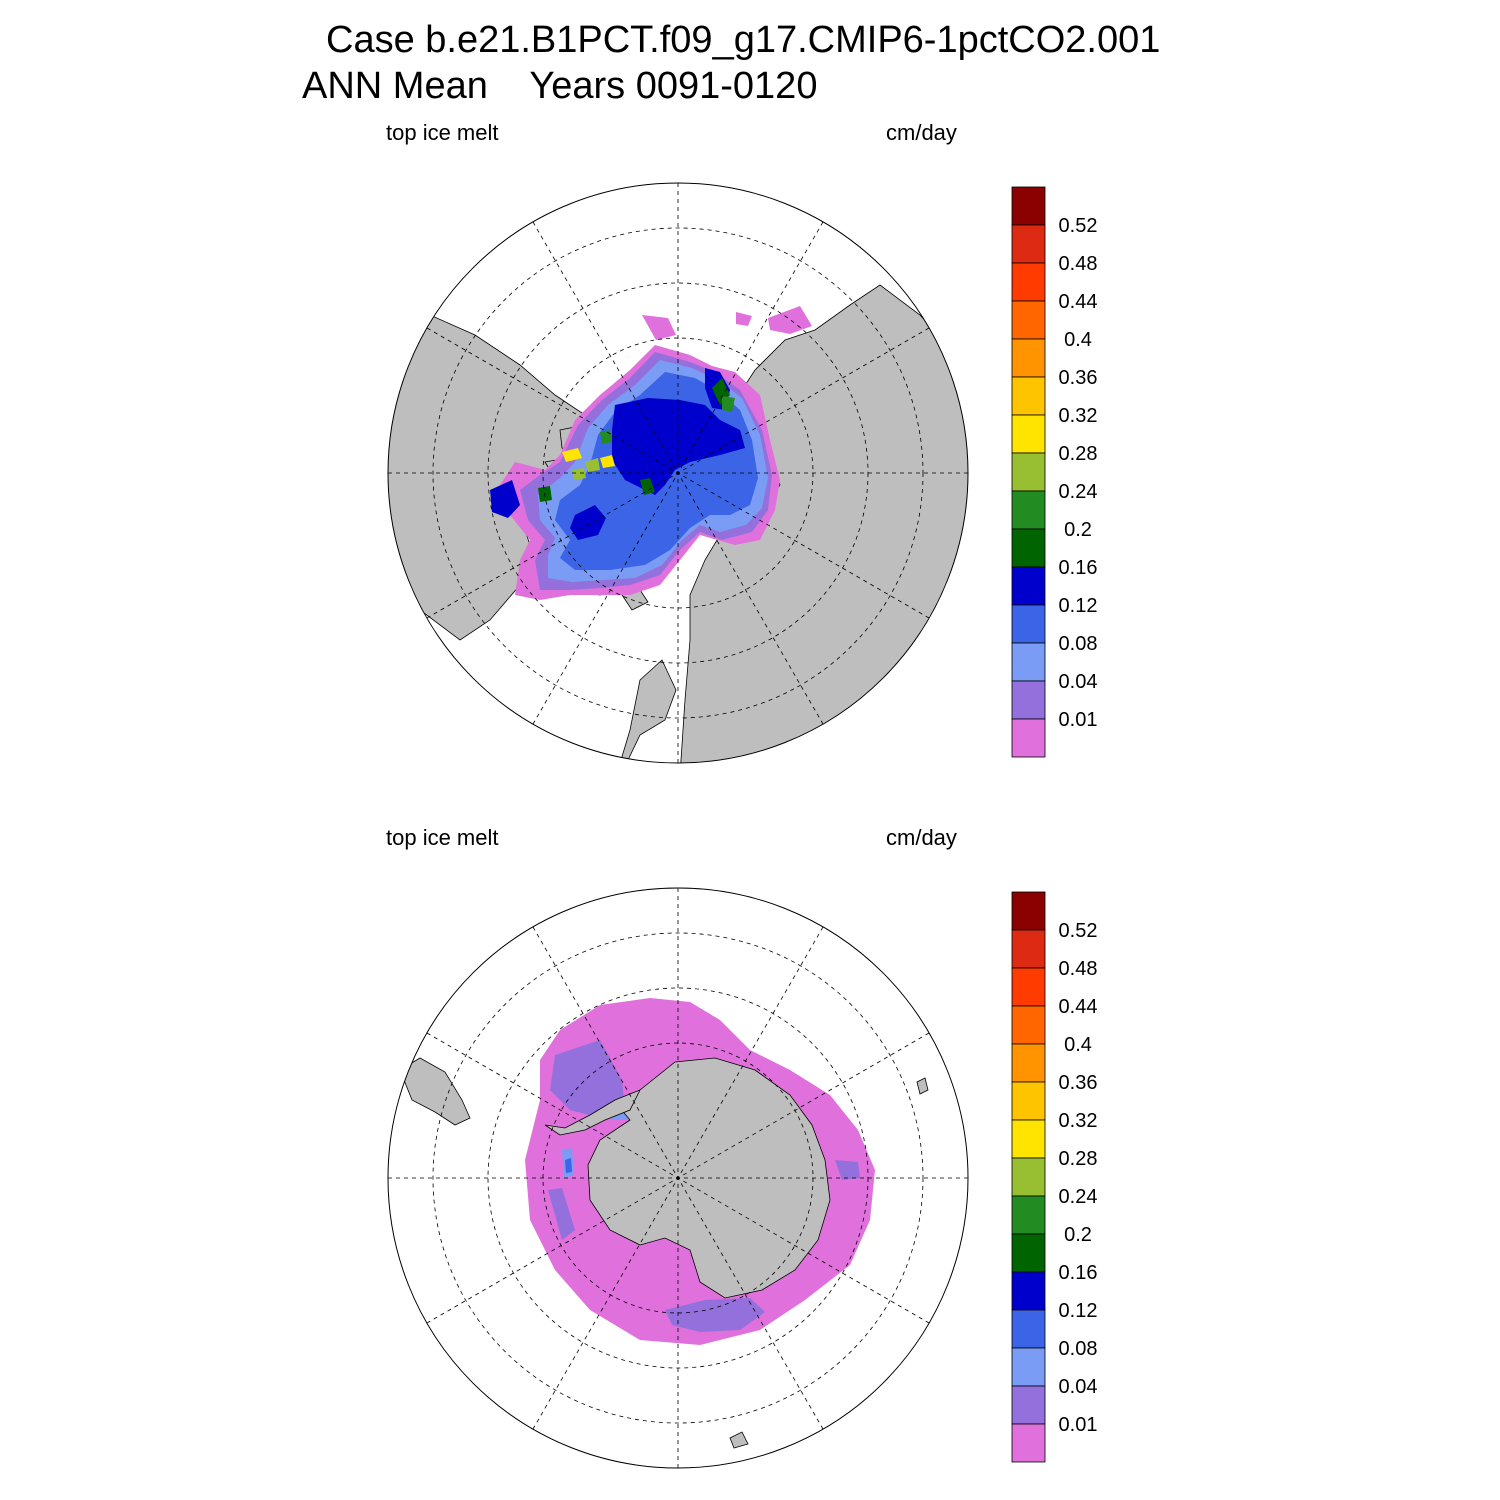 Image resolution: width=1500 pixels, height=1500 pixels. I want to click on south-colorbar-label: 0.36, so click(1078, 1083).